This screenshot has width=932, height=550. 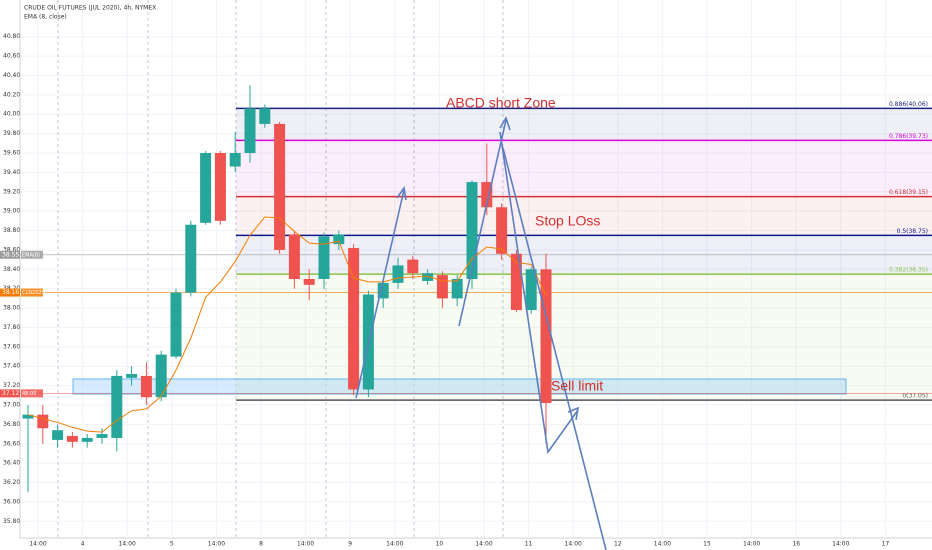 What do you see at coordinates (11, 172) in the screenshot?
I see `y-tick-label: 39.40` at bounding box center [11, 172].